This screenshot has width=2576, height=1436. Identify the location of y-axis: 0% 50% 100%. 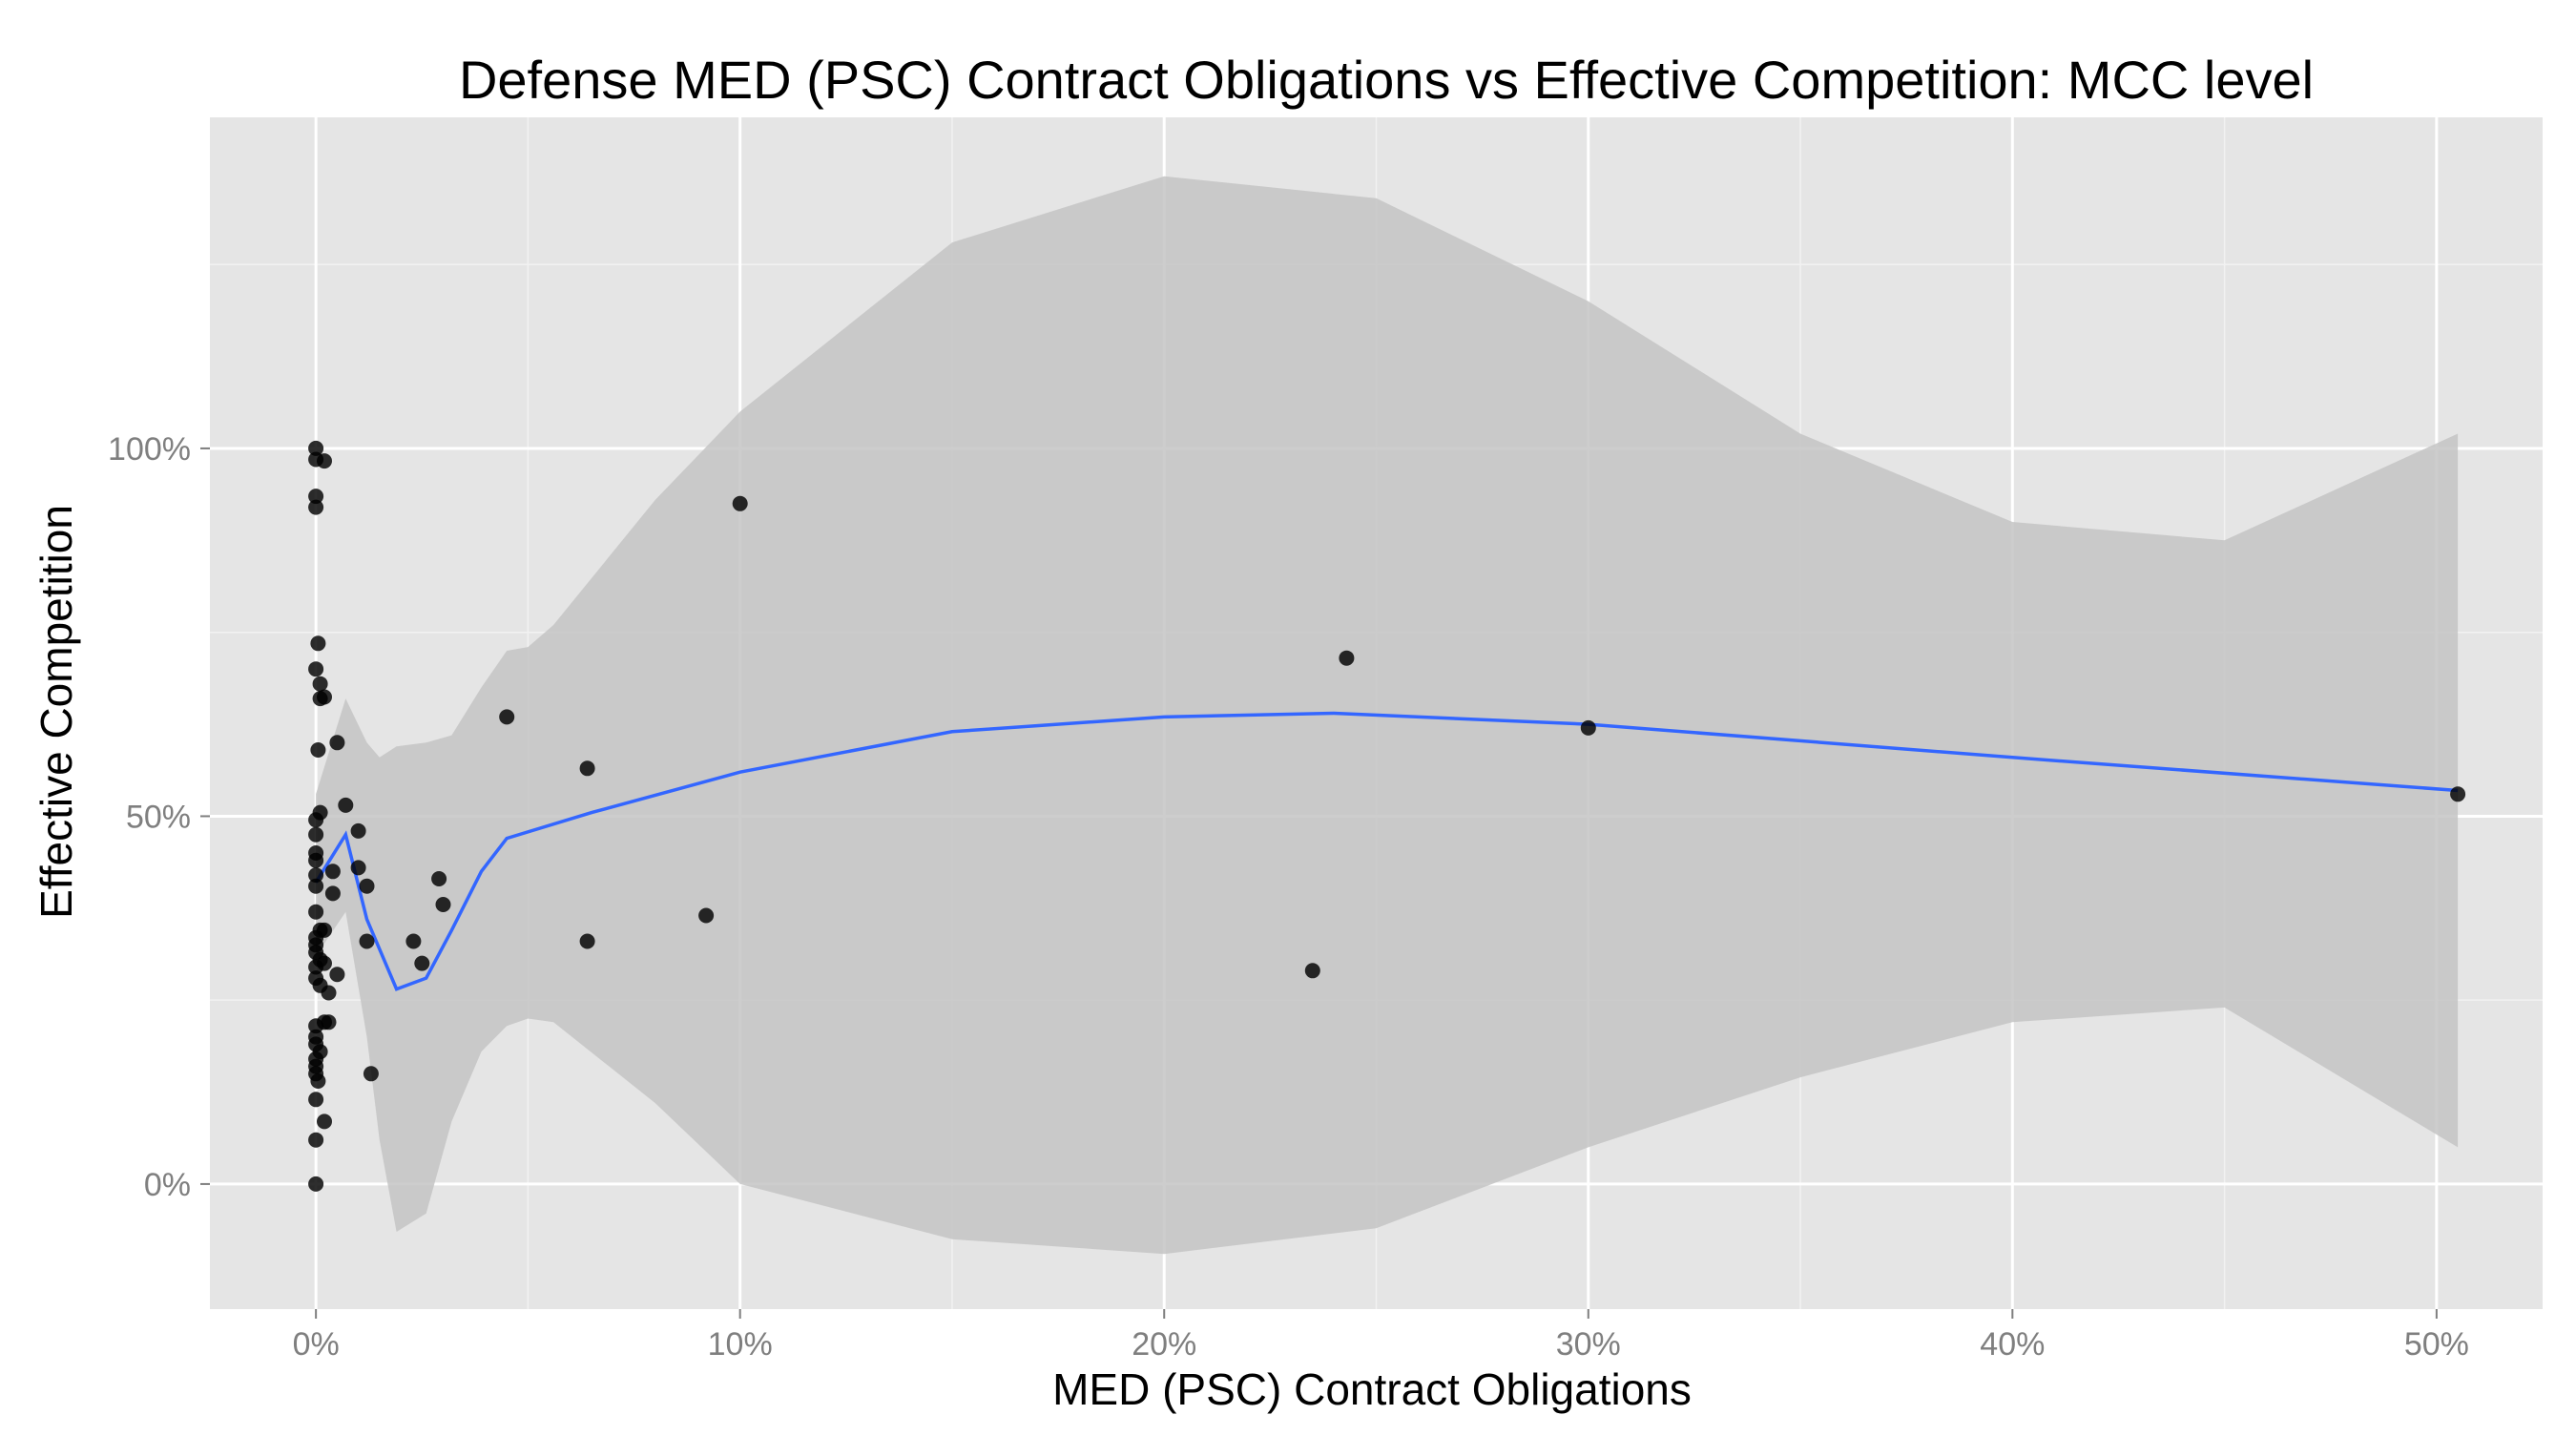
(159, 817).